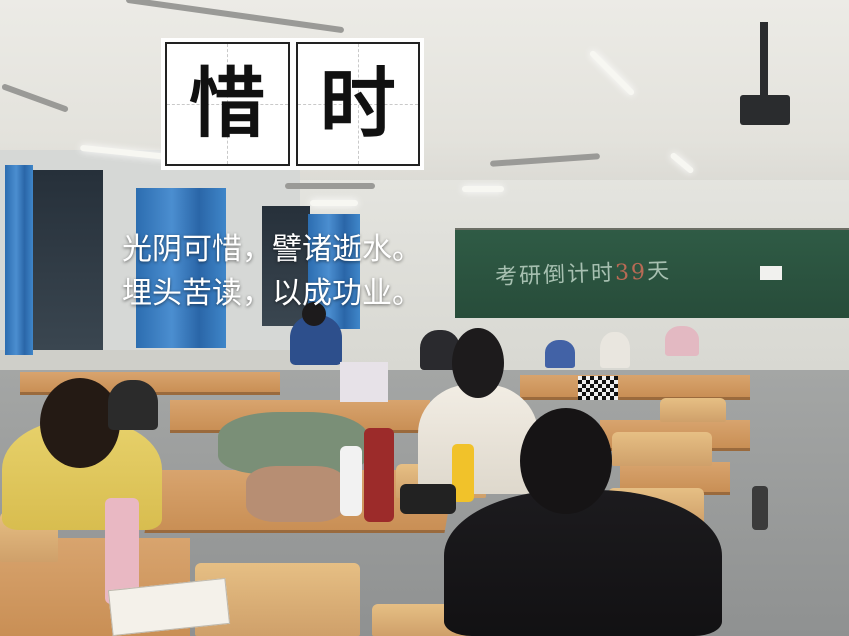 This screenshot has width=849, height=636. Describe the element at coordinates (286, 266) in the screenshot. I see `window` at that location.